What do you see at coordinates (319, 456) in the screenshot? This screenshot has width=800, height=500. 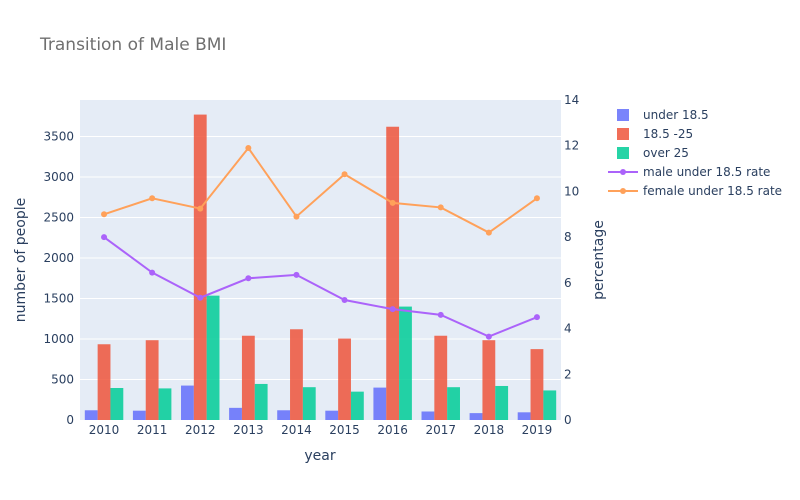 I see `x-axis-label: year` at bounding box center [319, 456].